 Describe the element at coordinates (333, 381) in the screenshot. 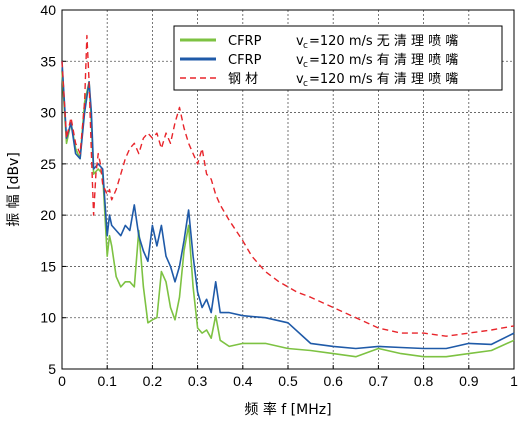

I see `x-tick-label: 0.6` at that location.